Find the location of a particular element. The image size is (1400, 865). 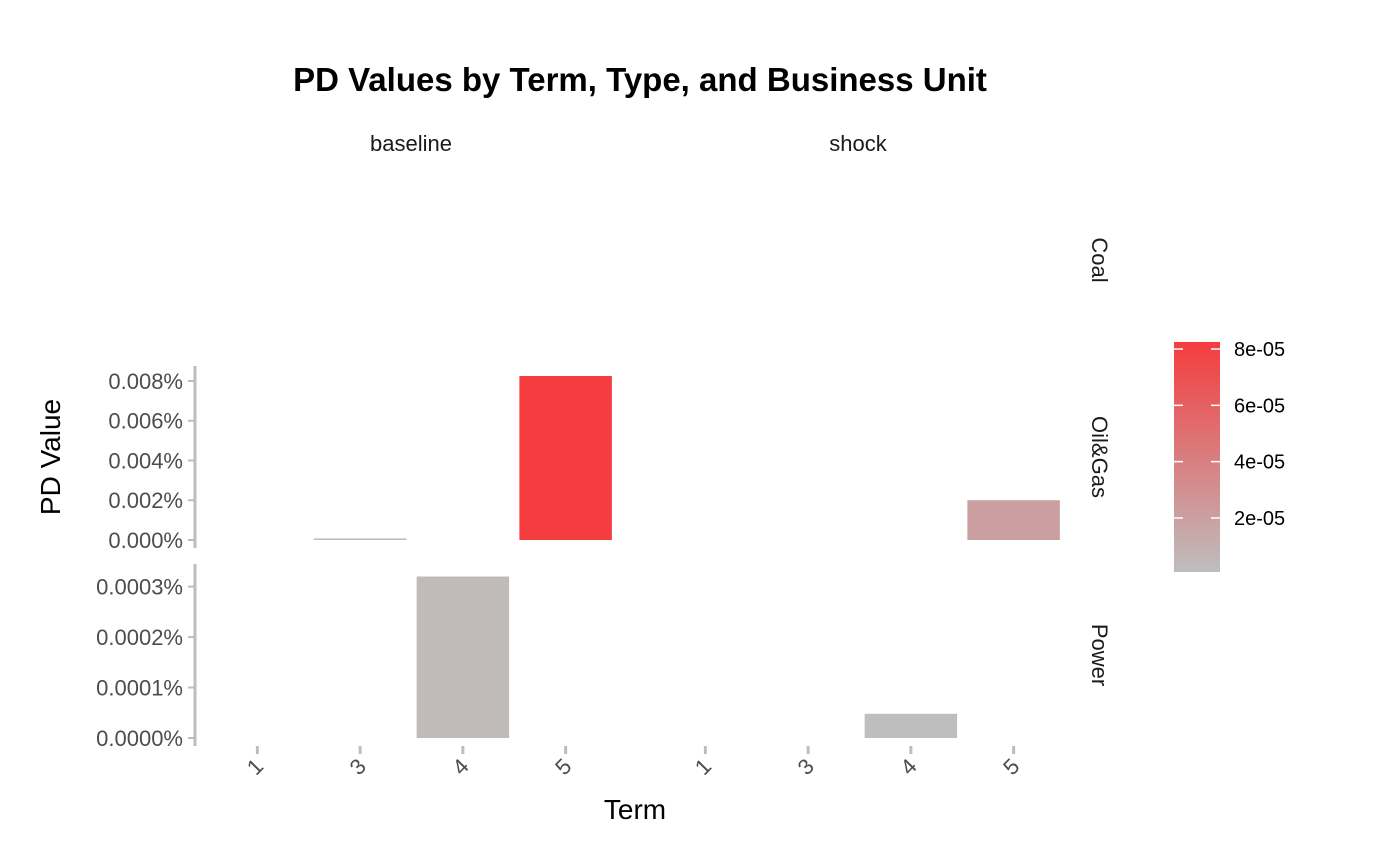

color-legend: 2e-05 4e-05 6e-05 8e-05 is located at coordinates (1229, 455).